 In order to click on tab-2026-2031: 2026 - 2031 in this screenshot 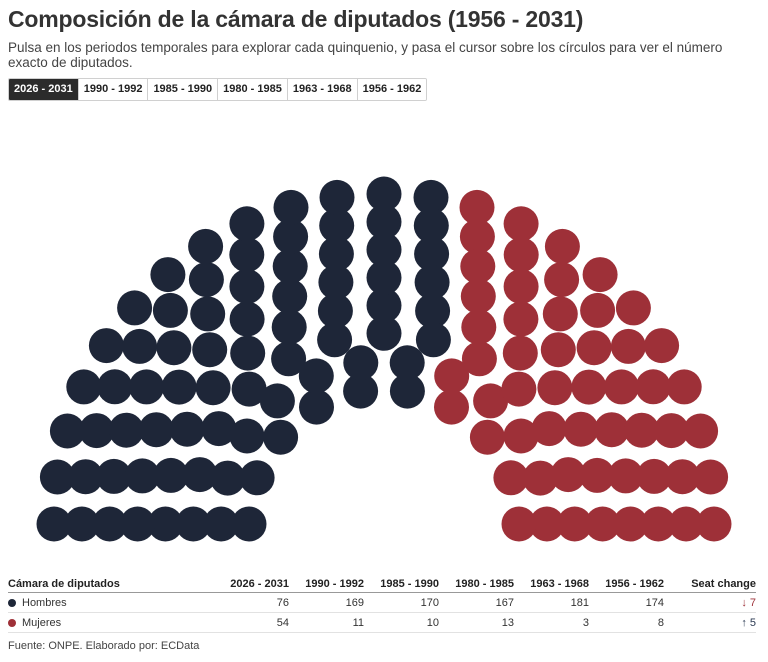, I will do `click(44, 89)`.